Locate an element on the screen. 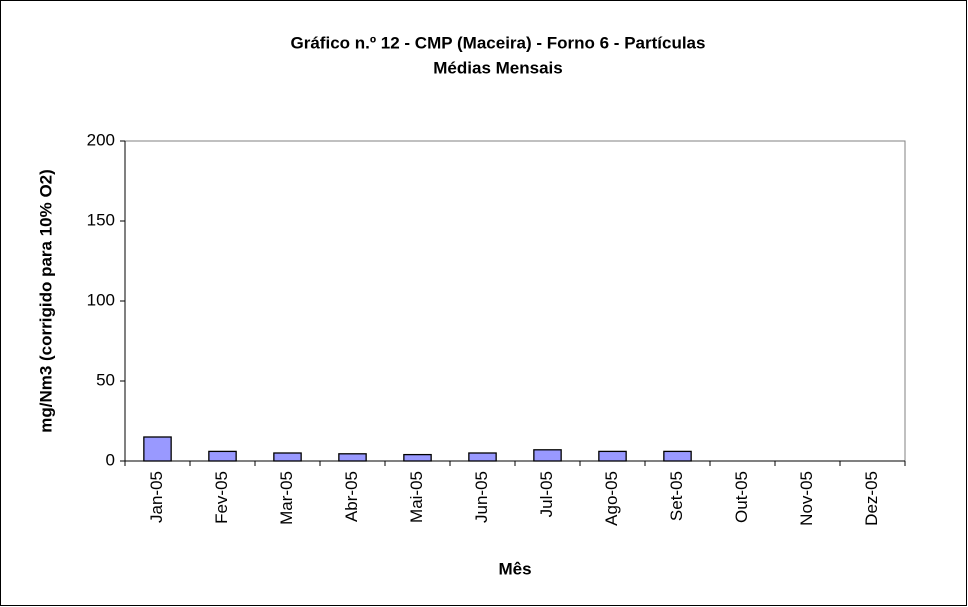  x-tick-label: Mar-05 is located at coordinates (286, 498).